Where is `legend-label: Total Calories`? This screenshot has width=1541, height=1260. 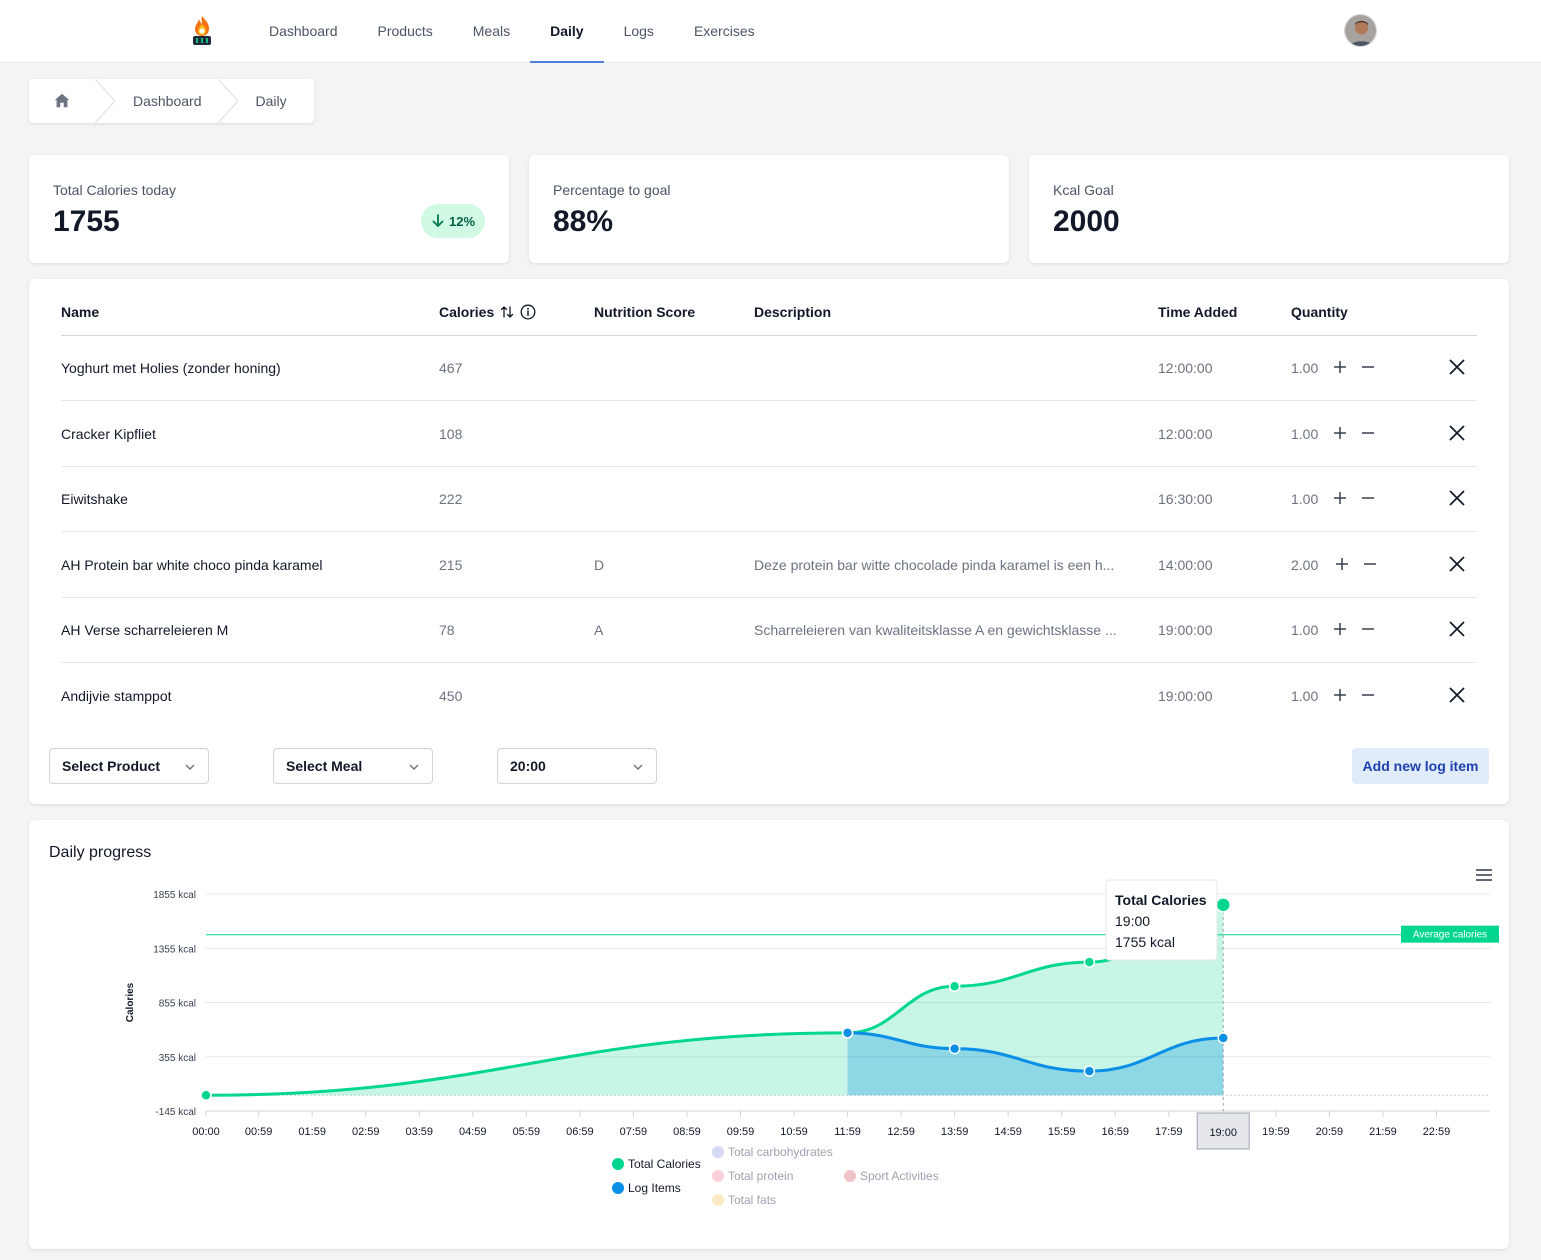
legend-label: Total Calories is located at coordinates (664, 1164).